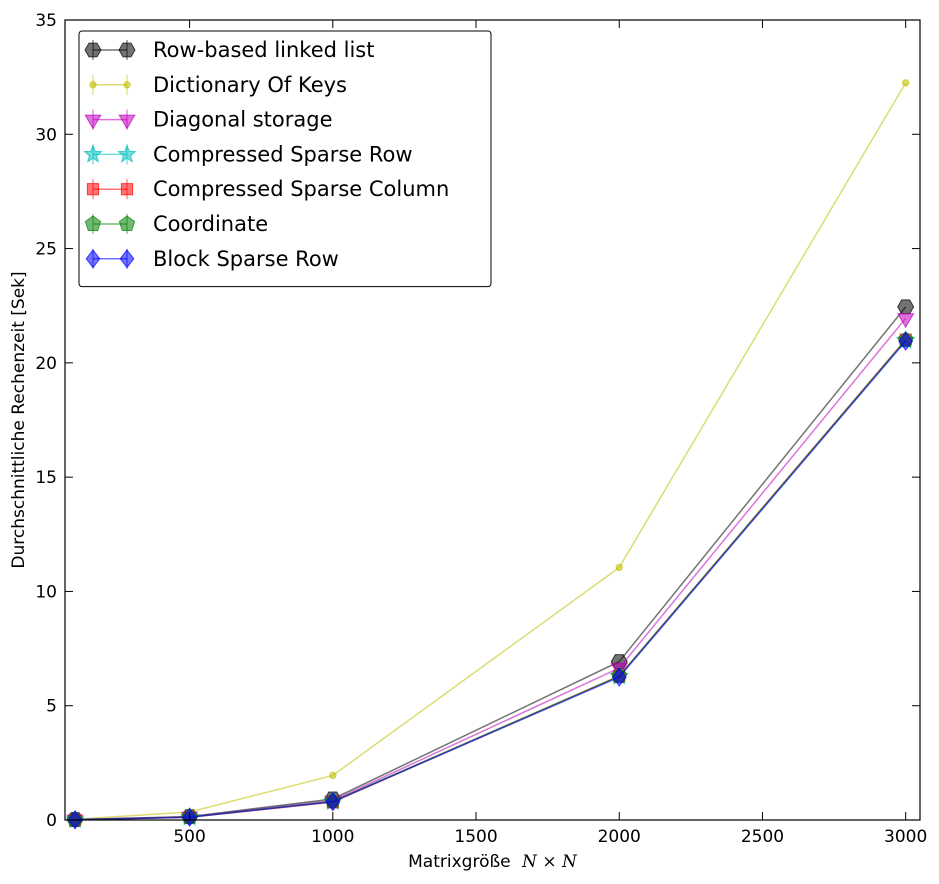 The height and width of the screenshot is (884, 939). I want to click on x-tick-label: 3000, so click(905, 837).